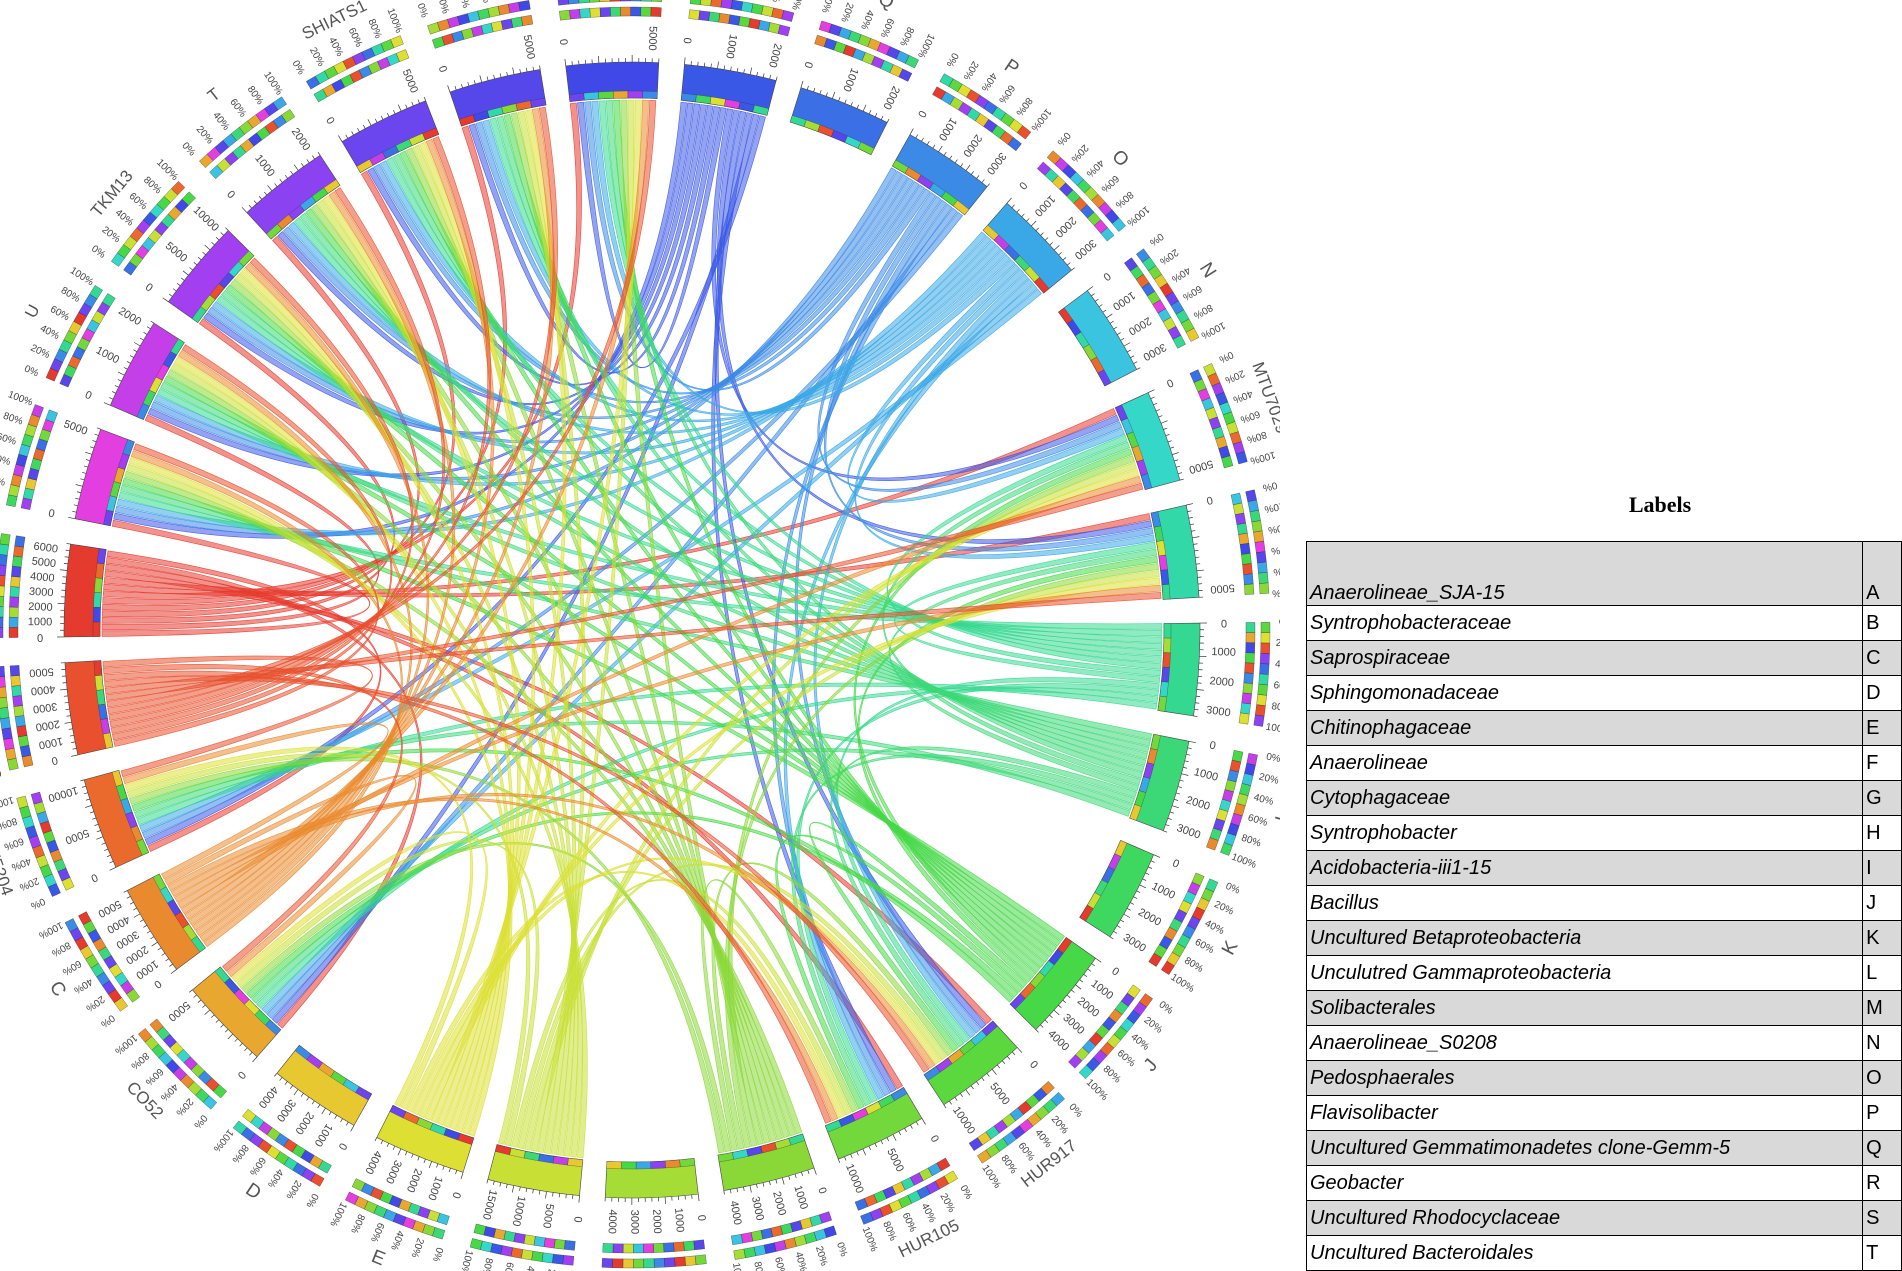  I want to click on scale-tick-label: 4000, so click(373, 1162).